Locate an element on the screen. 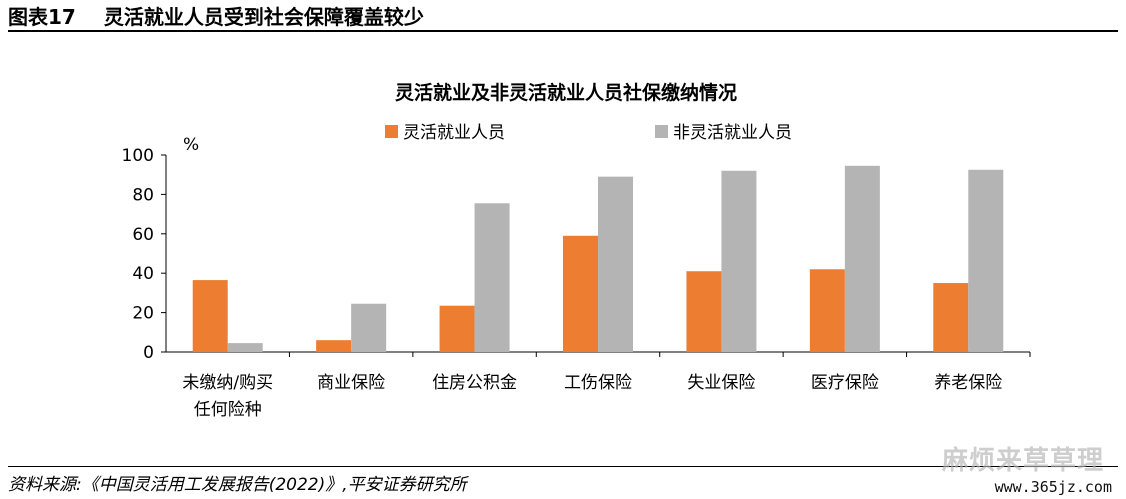 Image resolution: width=1126 pixels, height=499 pixels. header-rule is located at coordinates (563, 31).